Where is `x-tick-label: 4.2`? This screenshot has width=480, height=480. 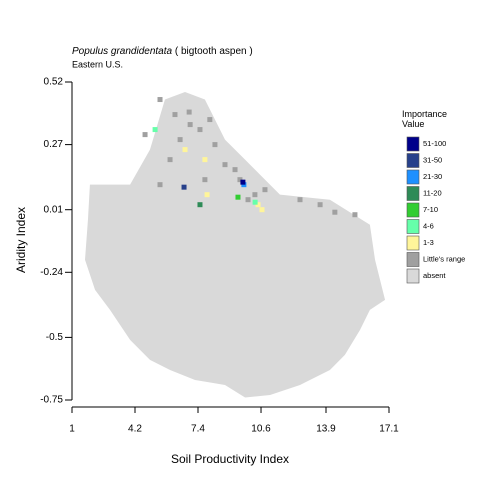 x-tick-label: 4.2 is located at coordinates (135, 429).